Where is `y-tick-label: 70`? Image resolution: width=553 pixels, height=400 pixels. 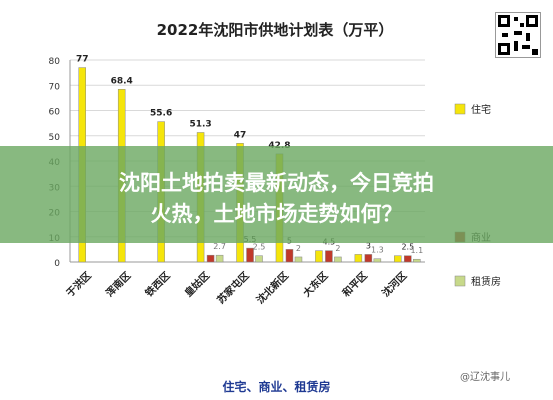 y-tick-label: 70 is located at coordinates (55, 87).